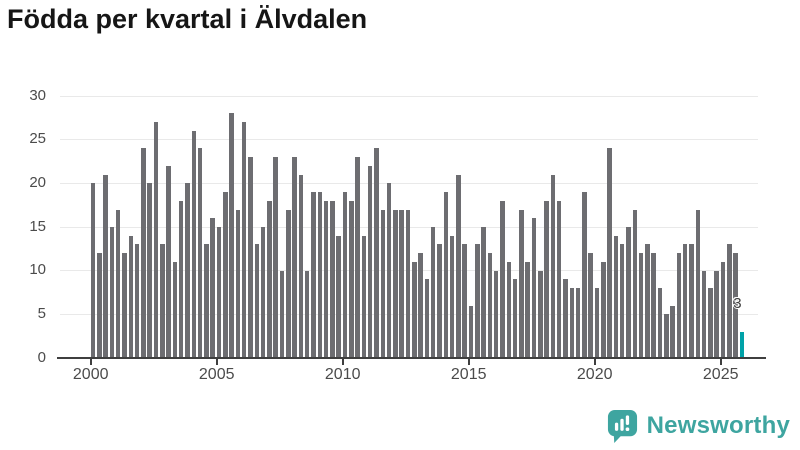 The width and height of the screenshot is (800, 450). Describe the element at coordinates (187, 19) in the screenshot. I see `chart-title: Födda per kvartal i Älvdalen` at that location.